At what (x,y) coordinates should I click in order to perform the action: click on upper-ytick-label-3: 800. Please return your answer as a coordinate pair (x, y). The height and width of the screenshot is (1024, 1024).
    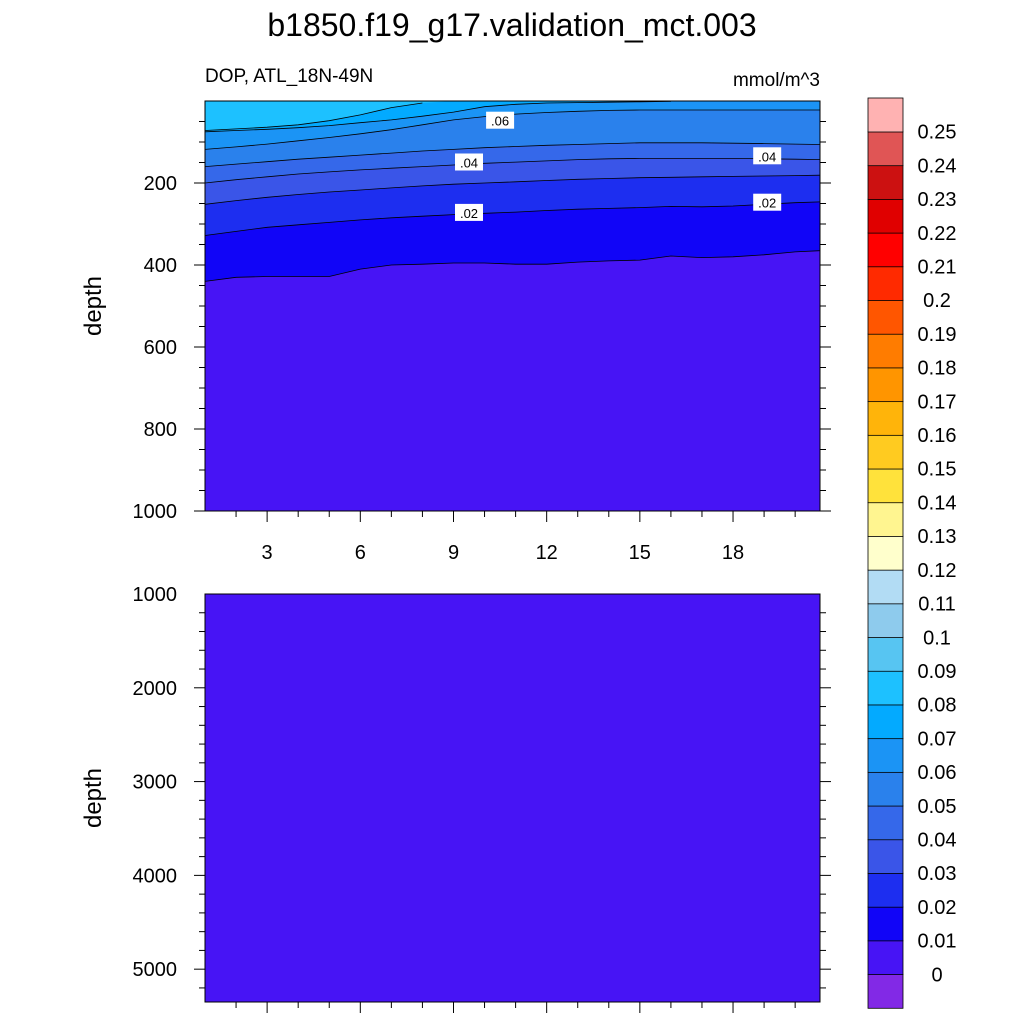
    Looking at the image, I should click on (160, 430).